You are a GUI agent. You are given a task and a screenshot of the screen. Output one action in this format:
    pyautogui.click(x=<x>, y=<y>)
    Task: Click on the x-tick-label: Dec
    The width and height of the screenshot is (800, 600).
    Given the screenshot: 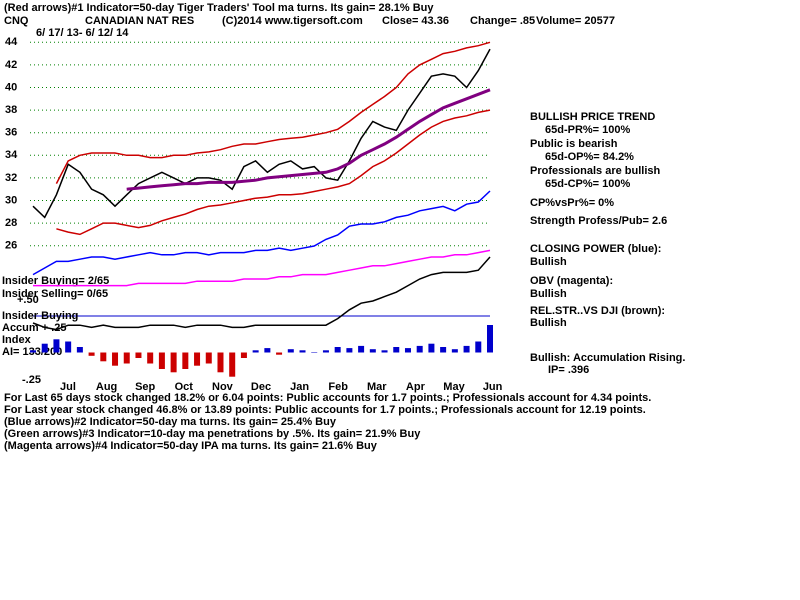 What is the action you would take?
    pyautogui.click(x=261, y=387)
    